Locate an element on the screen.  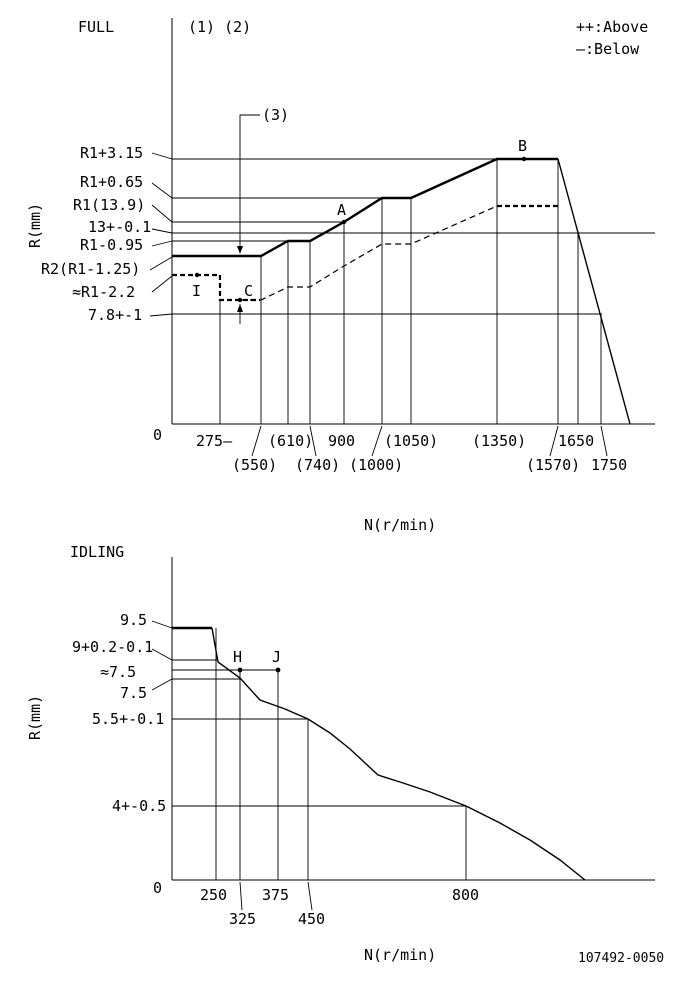
full-x-label: (1000) is located at coordinates (376, 465).